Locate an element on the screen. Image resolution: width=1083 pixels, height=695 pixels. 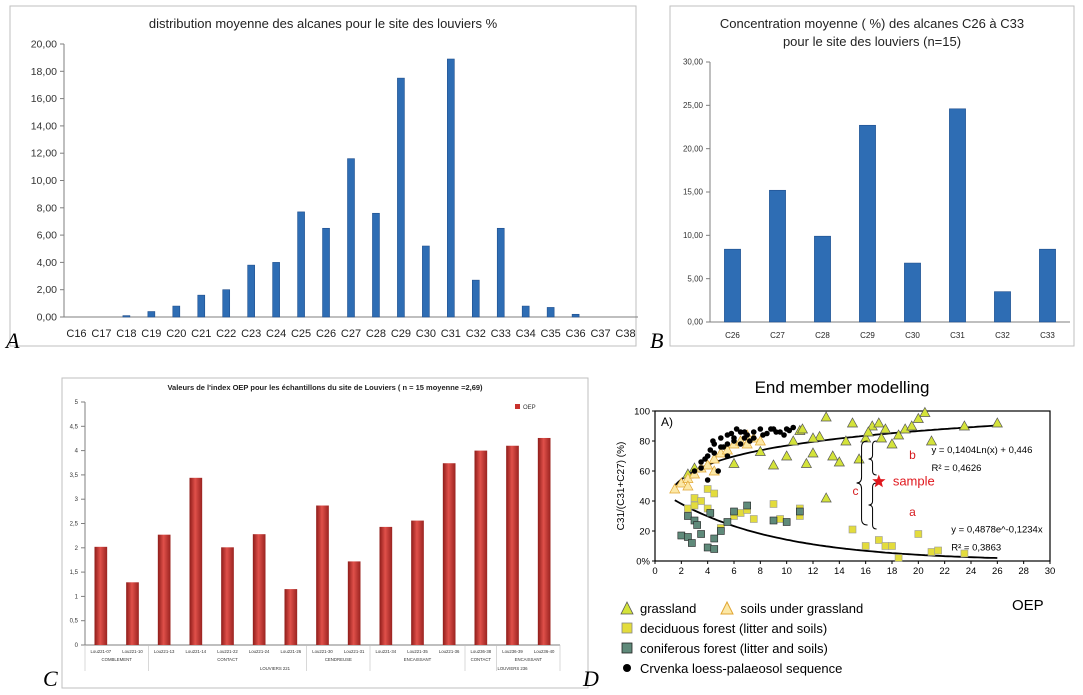
b-xtick-label: C29 is located at coordinates (867, 335).